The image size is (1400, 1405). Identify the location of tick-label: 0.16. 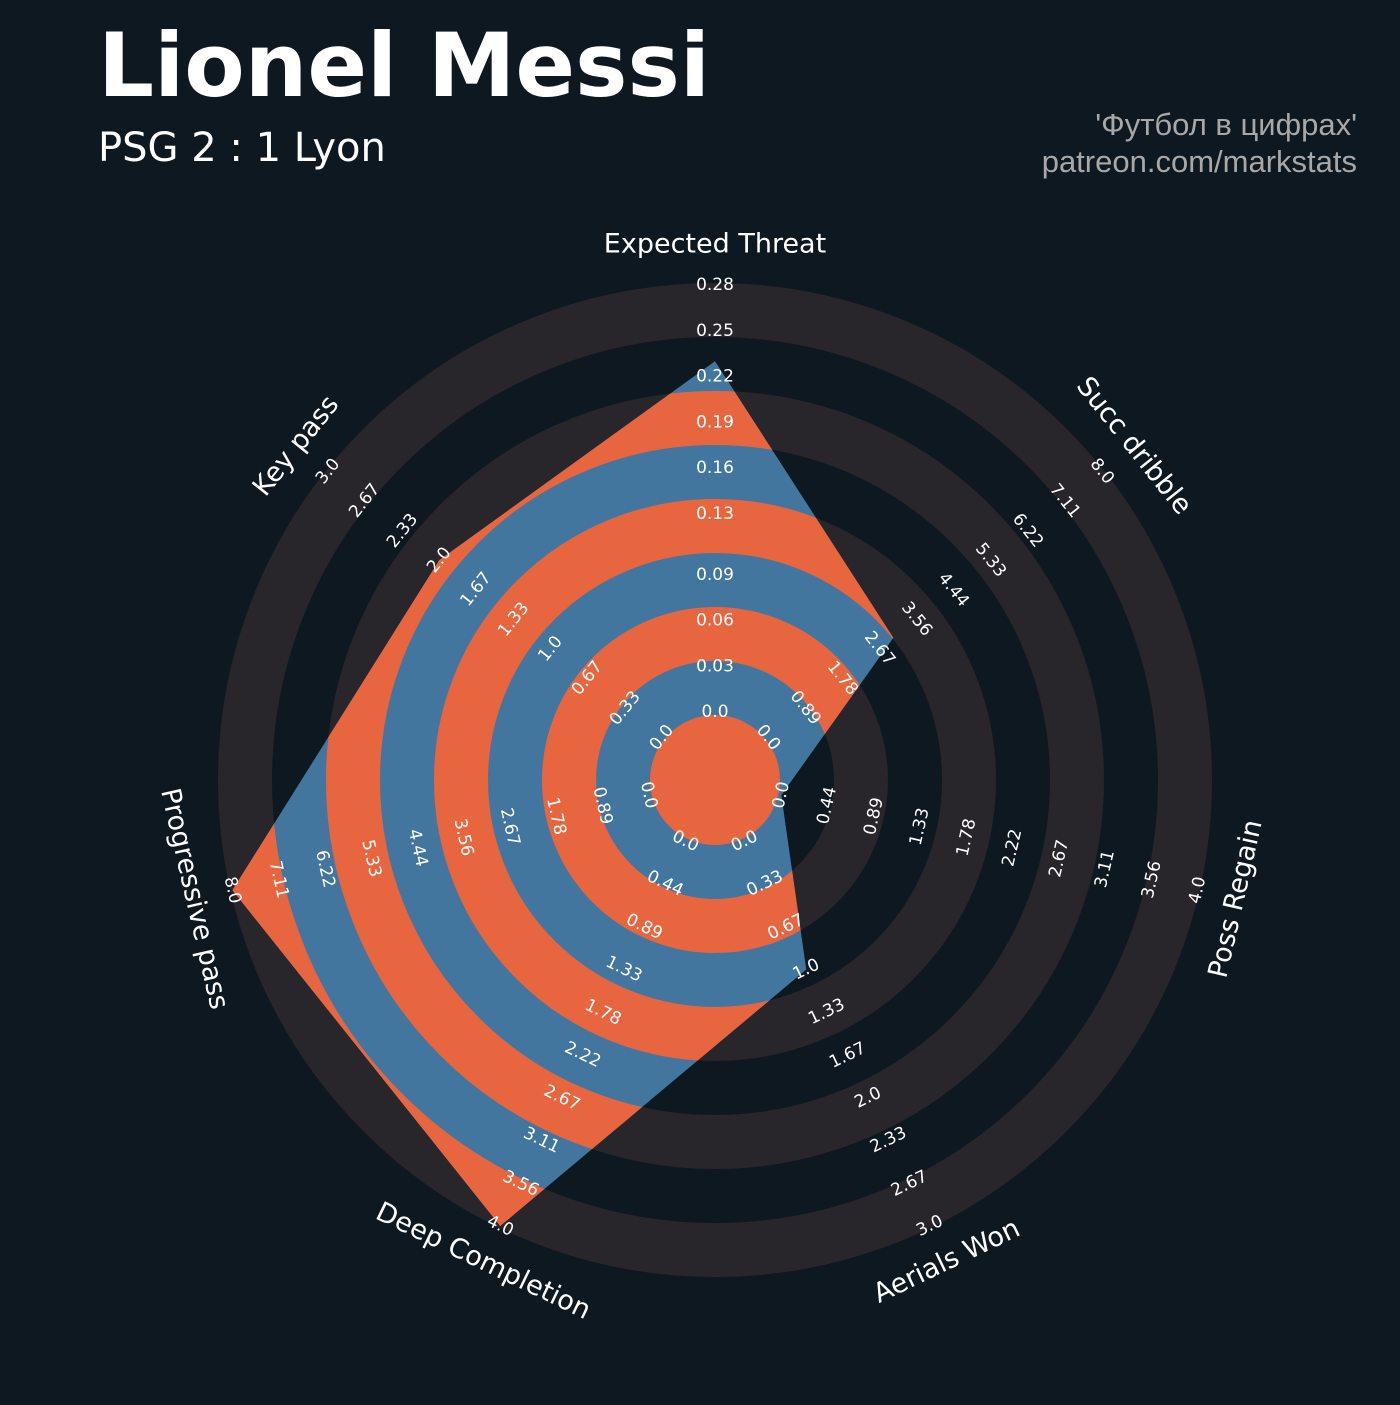
(715, 468).